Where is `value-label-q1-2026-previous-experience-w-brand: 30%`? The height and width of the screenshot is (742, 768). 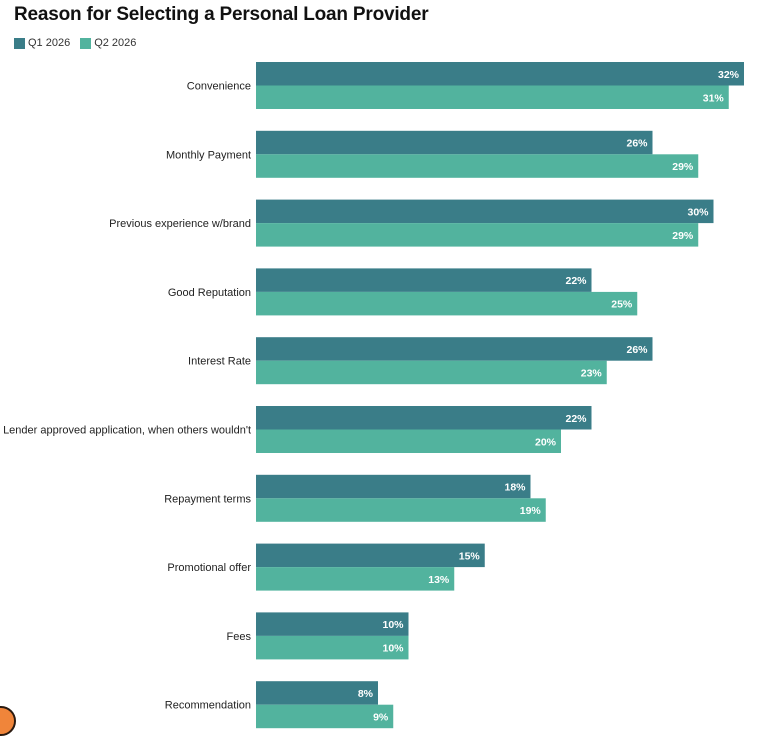
value-label-q1-2026-previous-experience-w-brand: 30% is located at coordinates (698, 212).